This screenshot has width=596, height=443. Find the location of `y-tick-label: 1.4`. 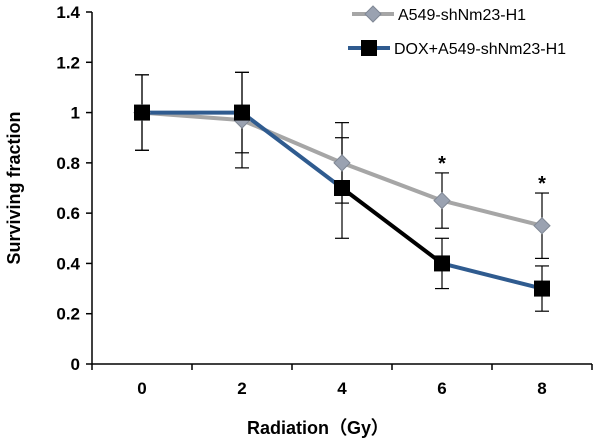

y-tick-label: 1.4 is located at coordinates (68, 12).